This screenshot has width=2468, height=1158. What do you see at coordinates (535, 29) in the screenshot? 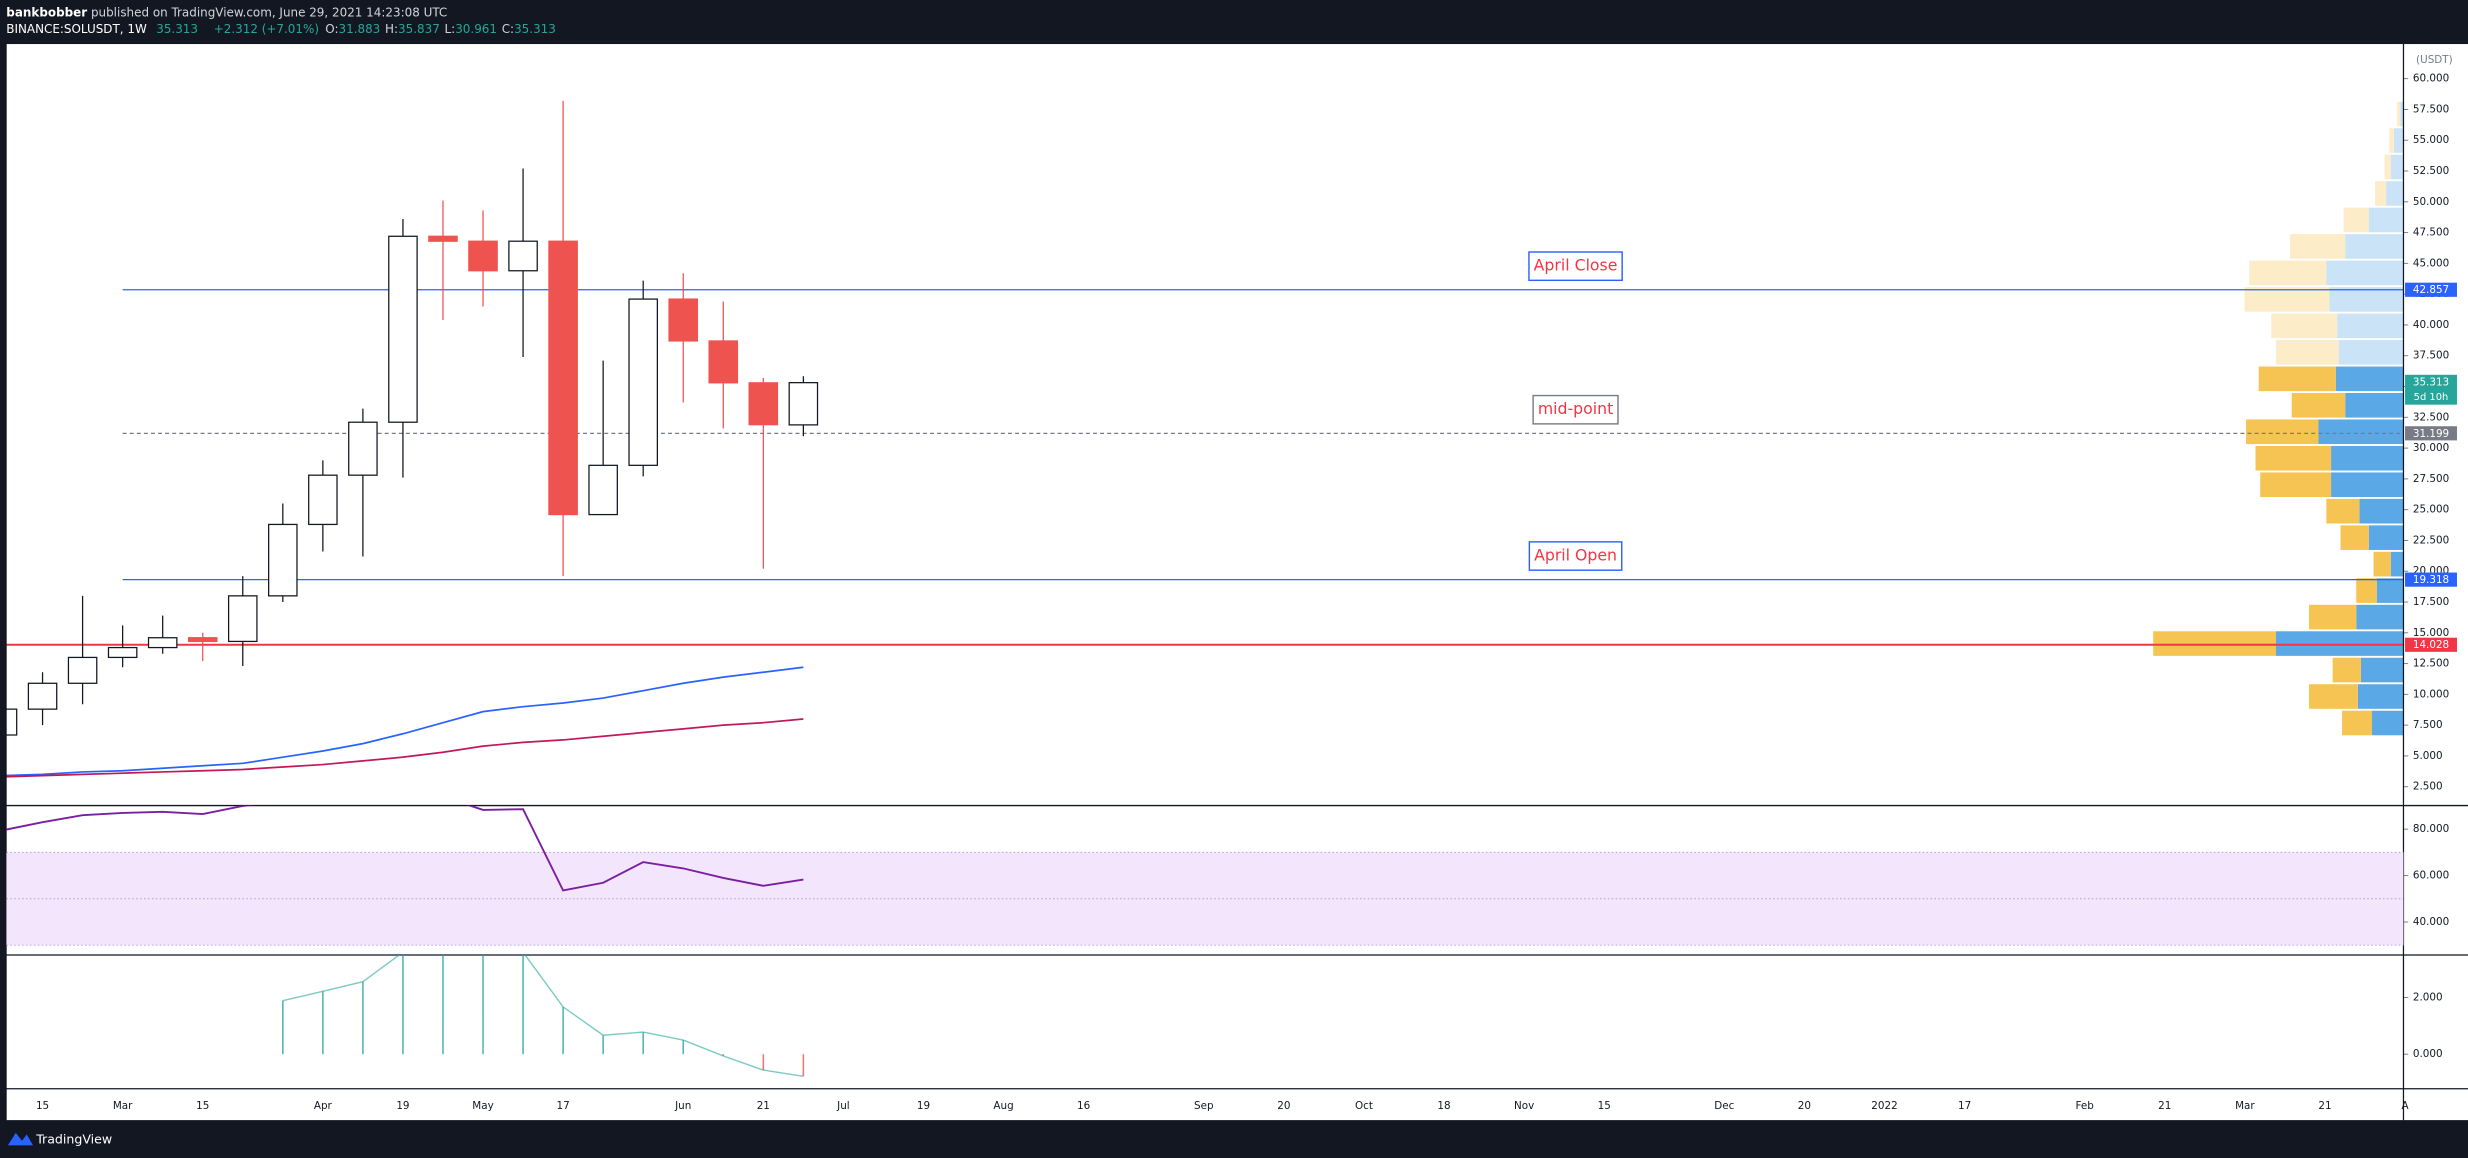
I see `close: 35.313` at bounding box center [535, 29].